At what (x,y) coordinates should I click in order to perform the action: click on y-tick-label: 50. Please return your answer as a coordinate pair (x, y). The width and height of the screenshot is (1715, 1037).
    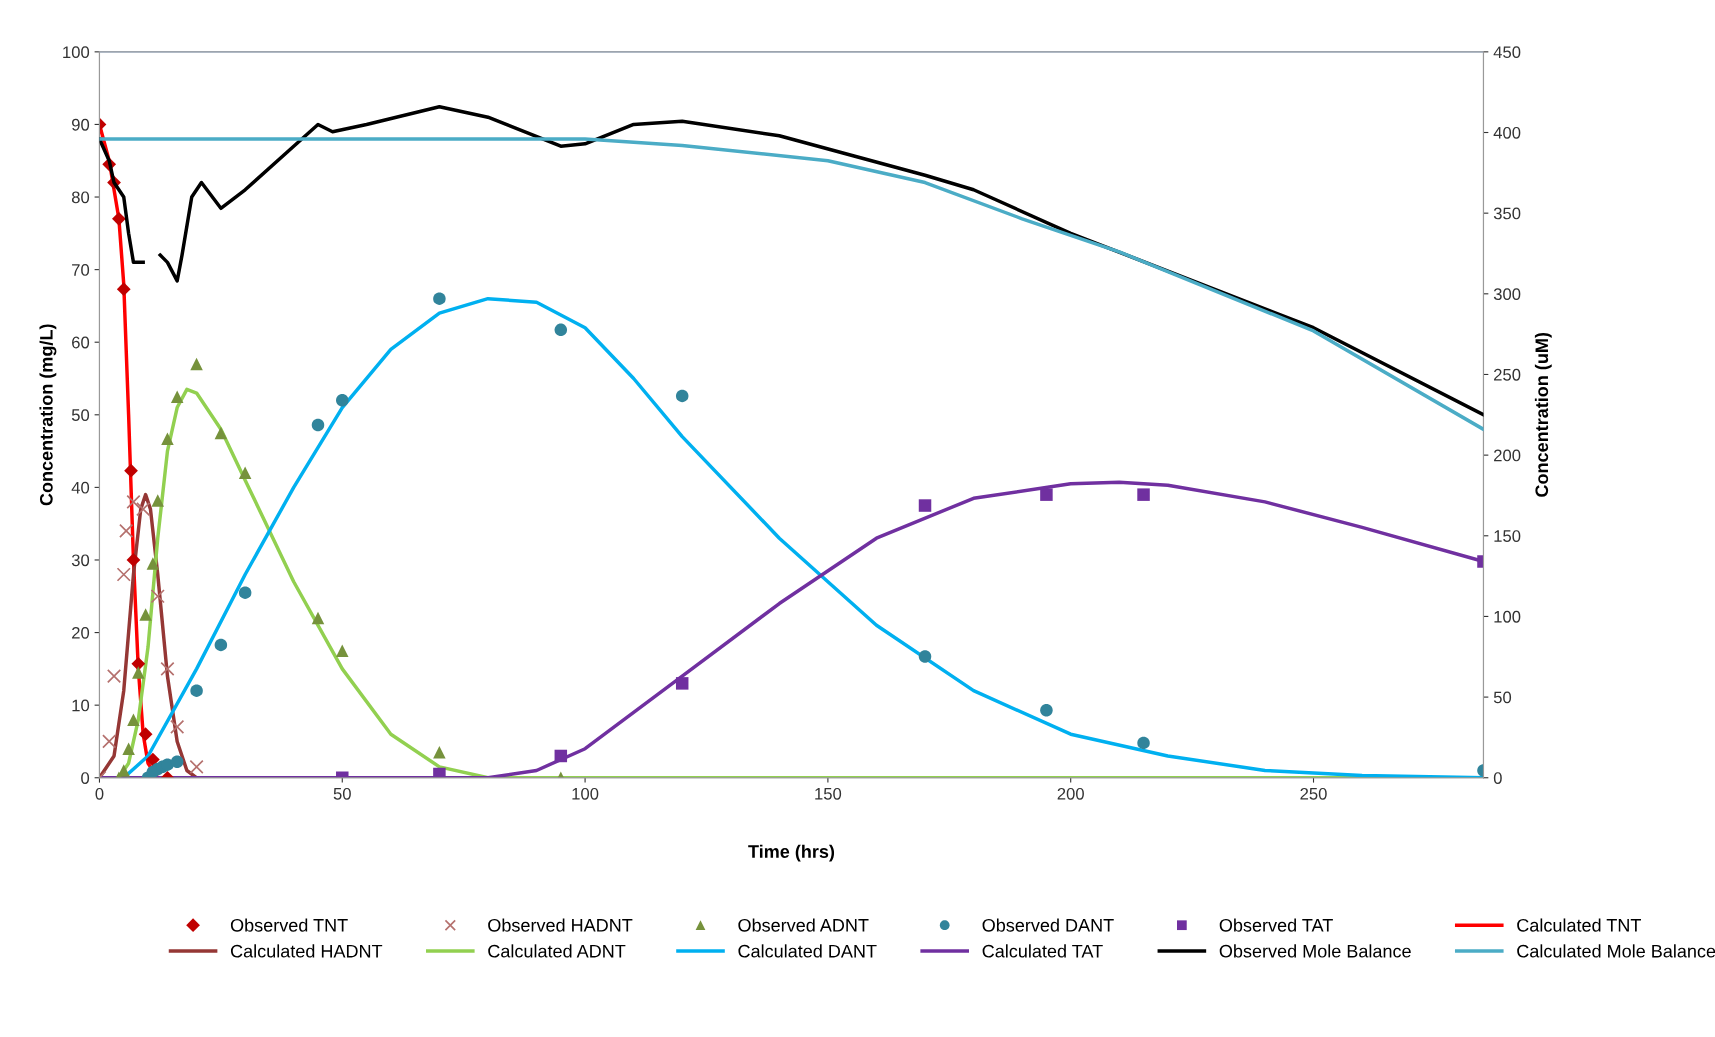
    Looking at the image, I should click on (80, 415).